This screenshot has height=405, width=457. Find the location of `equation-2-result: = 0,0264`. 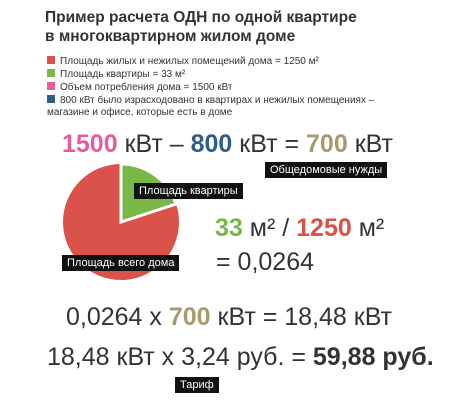

equation-2-result: = 0,0264 is located at coordinates (265, 262).